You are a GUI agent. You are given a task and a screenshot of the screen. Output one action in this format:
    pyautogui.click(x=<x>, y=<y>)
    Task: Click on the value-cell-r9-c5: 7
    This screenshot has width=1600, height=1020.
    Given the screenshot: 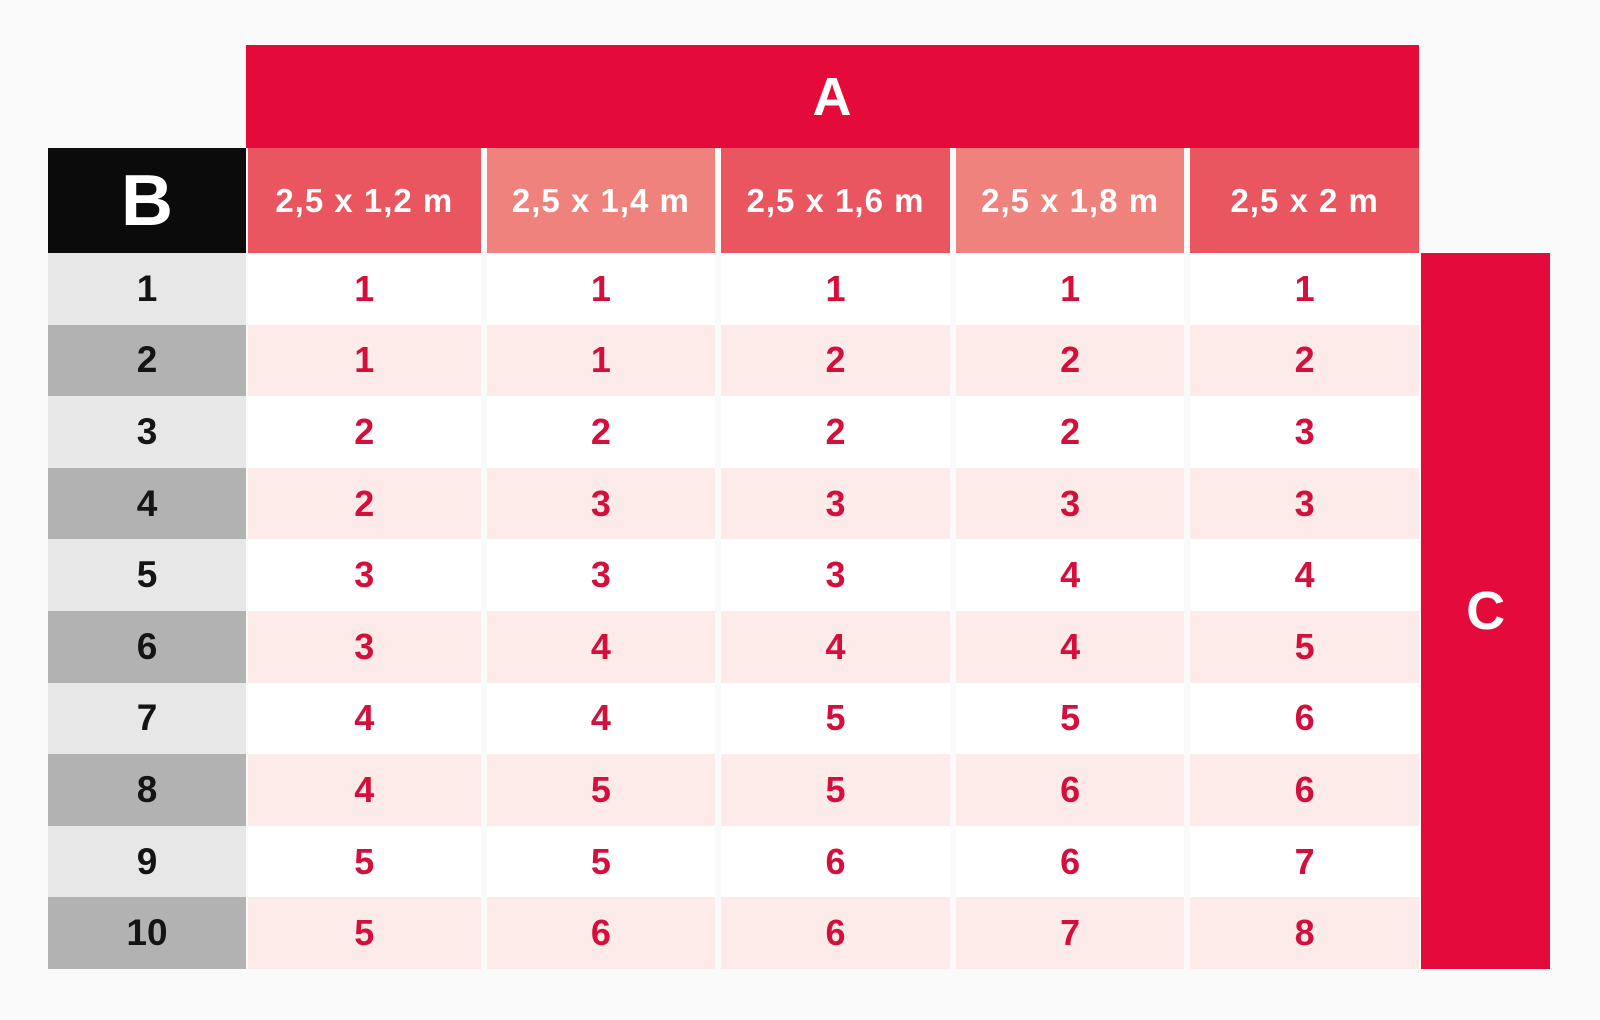 What is the action you would take?
    pyautogui.click(x=1301, y=861)
    